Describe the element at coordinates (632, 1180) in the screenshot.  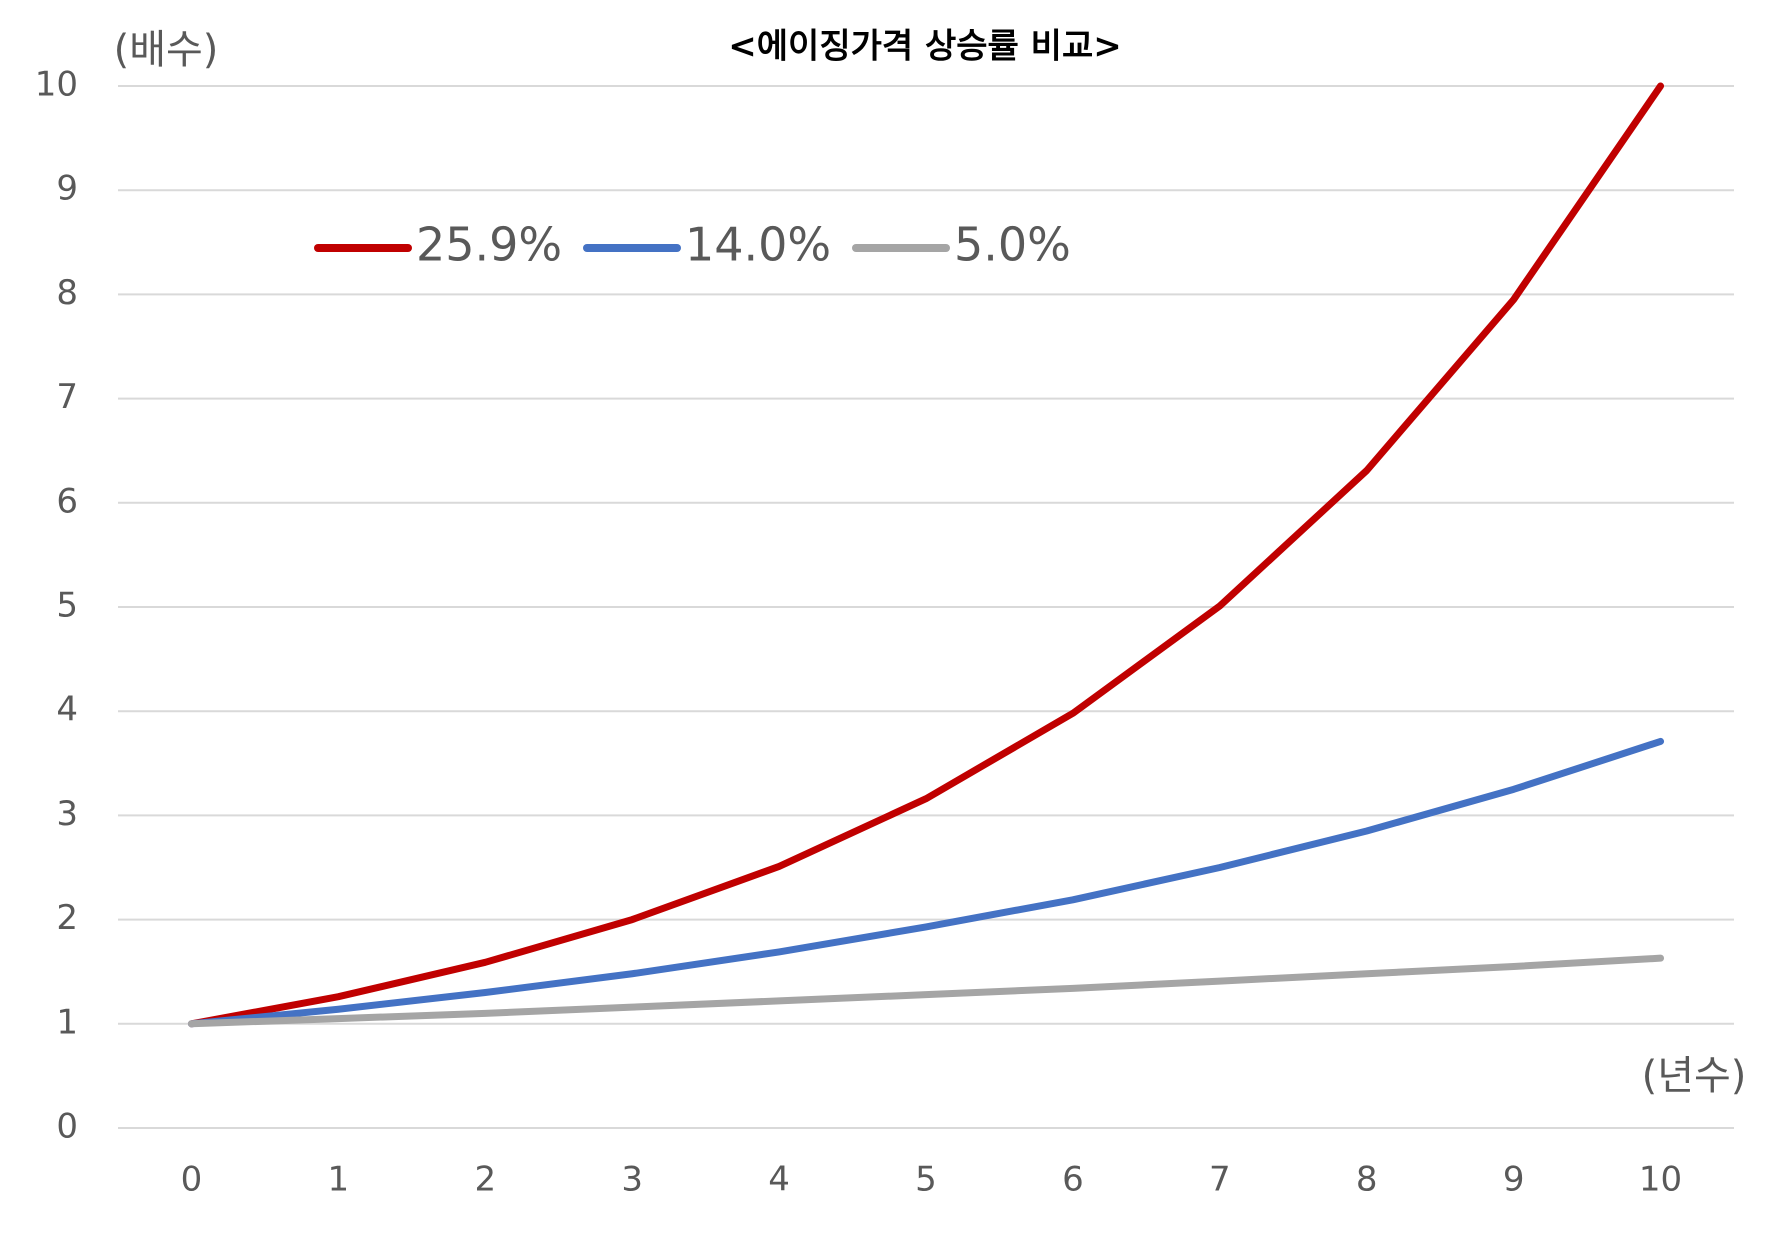
I see `x-tick-label: 3` at that location.